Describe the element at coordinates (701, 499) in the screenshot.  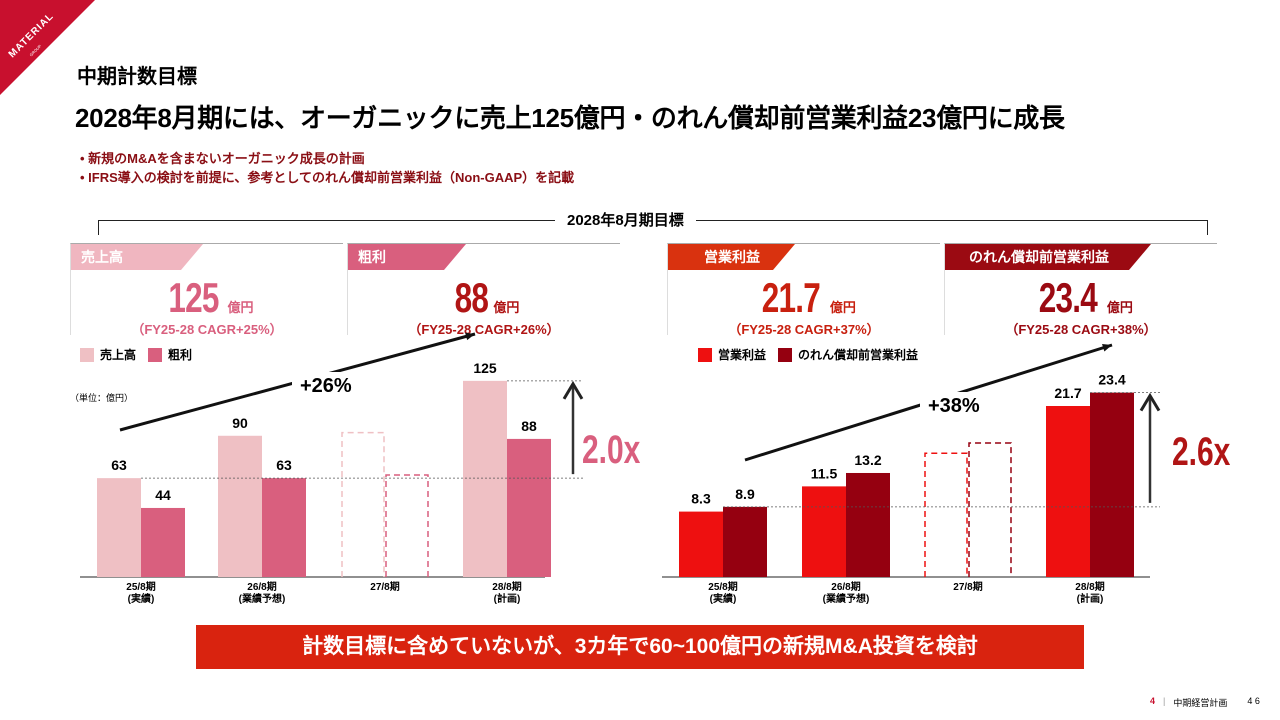
I see `data-label: 8.3` at that location.